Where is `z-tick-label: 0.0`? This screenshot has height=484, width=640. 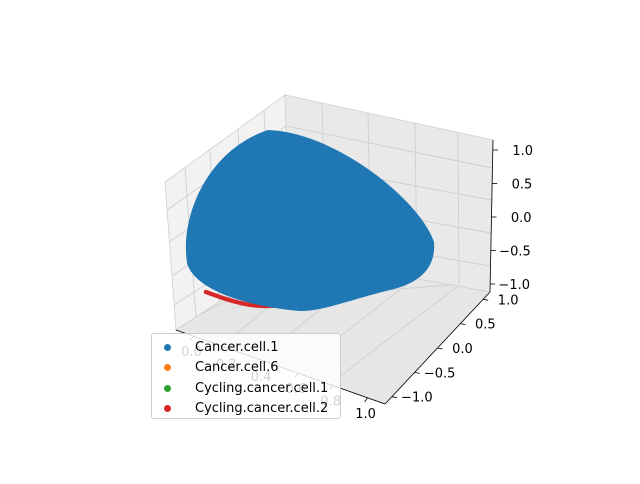
z-tick-label: 0.0 is located at coordinates (521, 218).